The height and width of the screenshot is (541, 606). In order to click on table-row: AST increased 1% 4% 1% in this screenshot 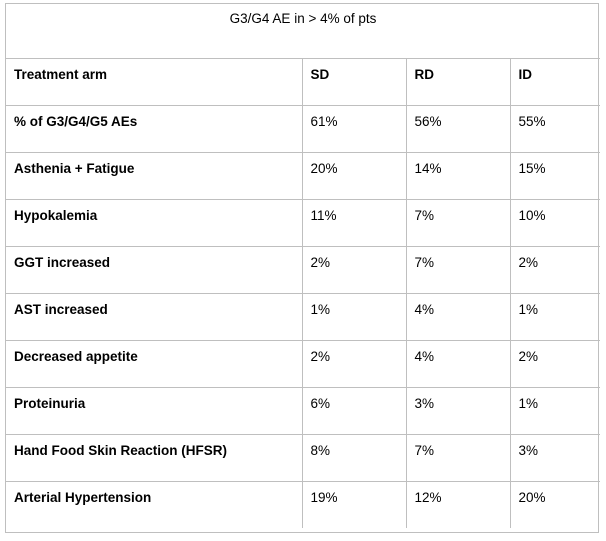, I will do `click(303, 316)`.